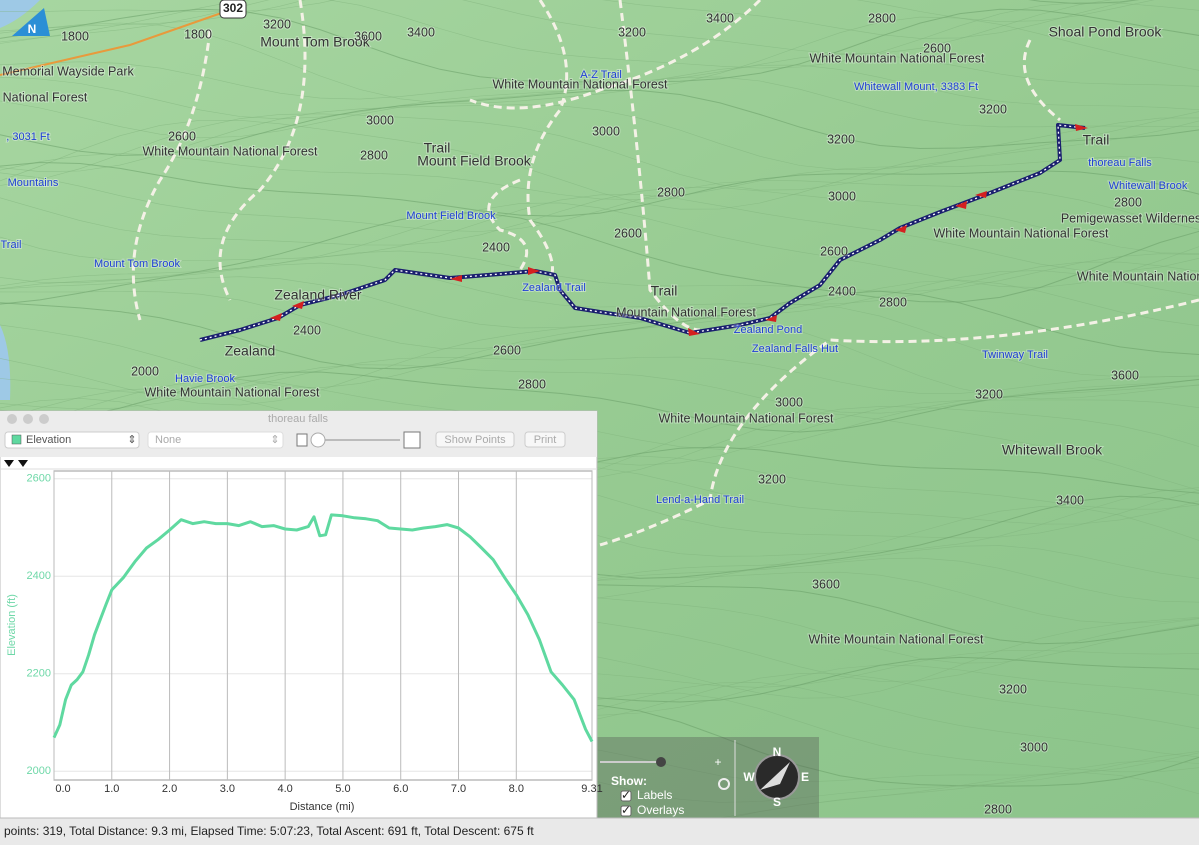  Describe the element at coordinates (700, 500) in the screenshot. I see `map-label: Lend-a-Hand Trail` at that location.